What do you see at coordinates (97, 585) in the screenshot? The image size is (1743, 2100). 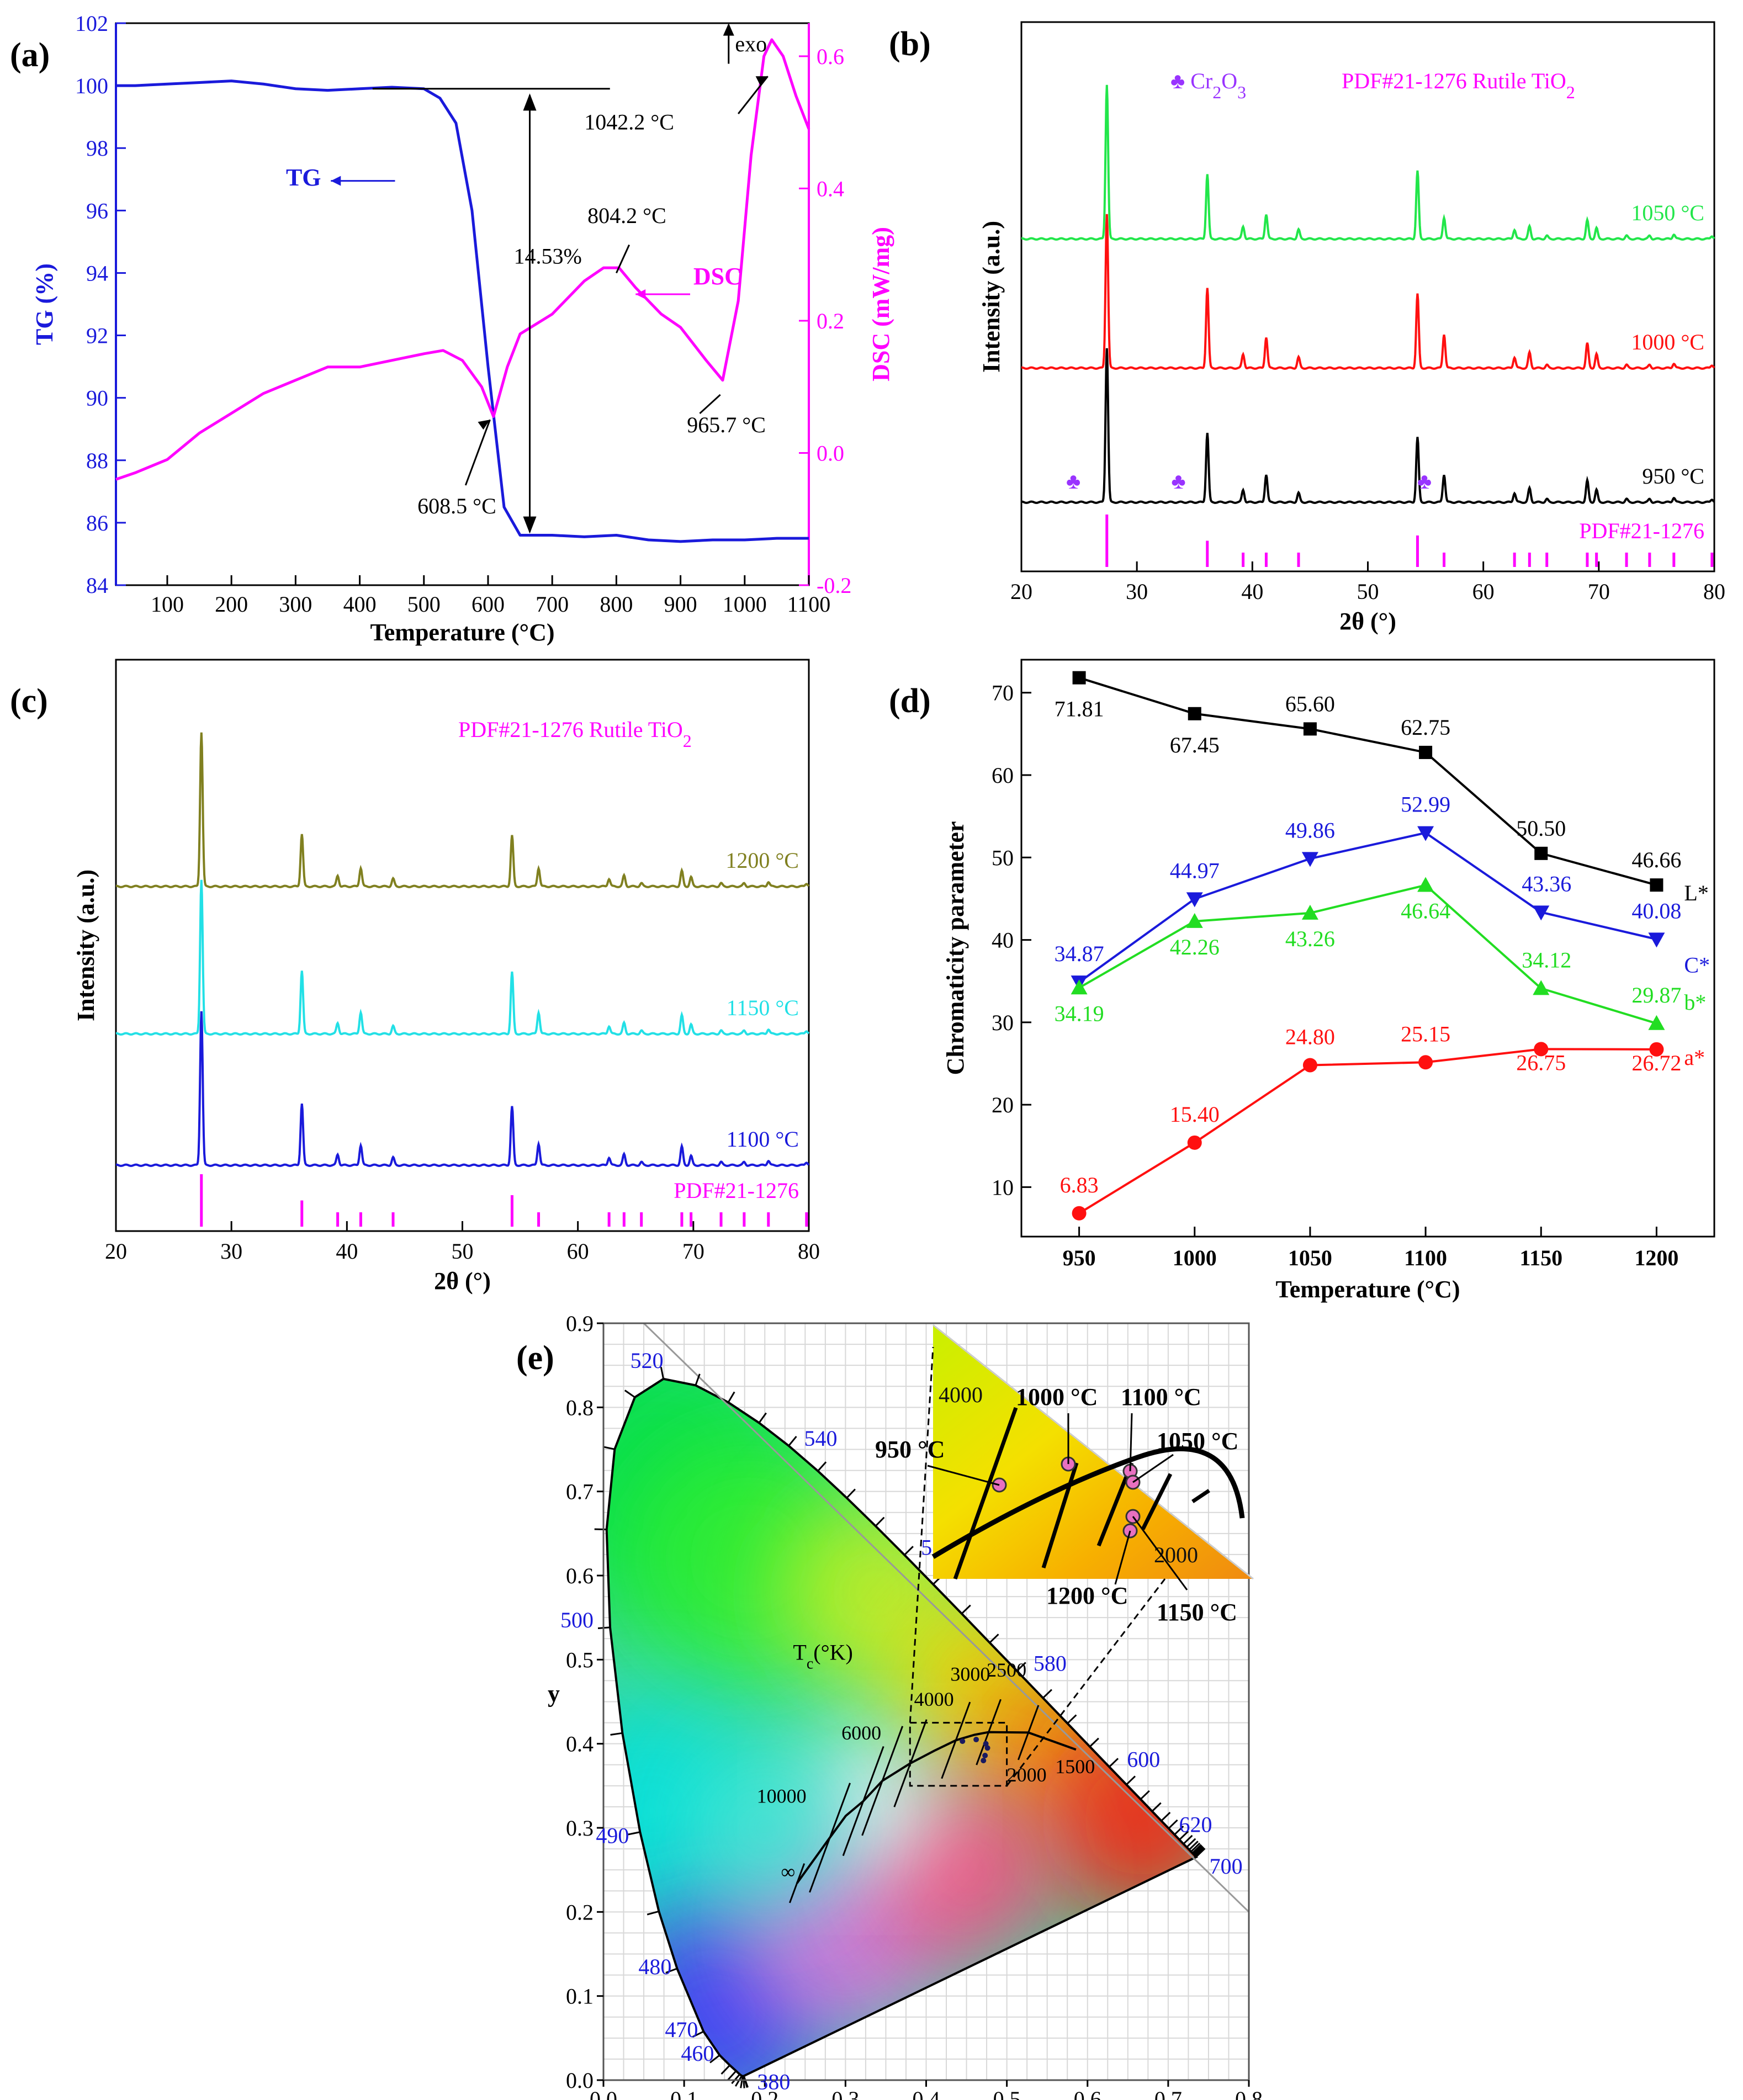 I see `y-tick-label-left: 84` at bounding box center [97, 585].